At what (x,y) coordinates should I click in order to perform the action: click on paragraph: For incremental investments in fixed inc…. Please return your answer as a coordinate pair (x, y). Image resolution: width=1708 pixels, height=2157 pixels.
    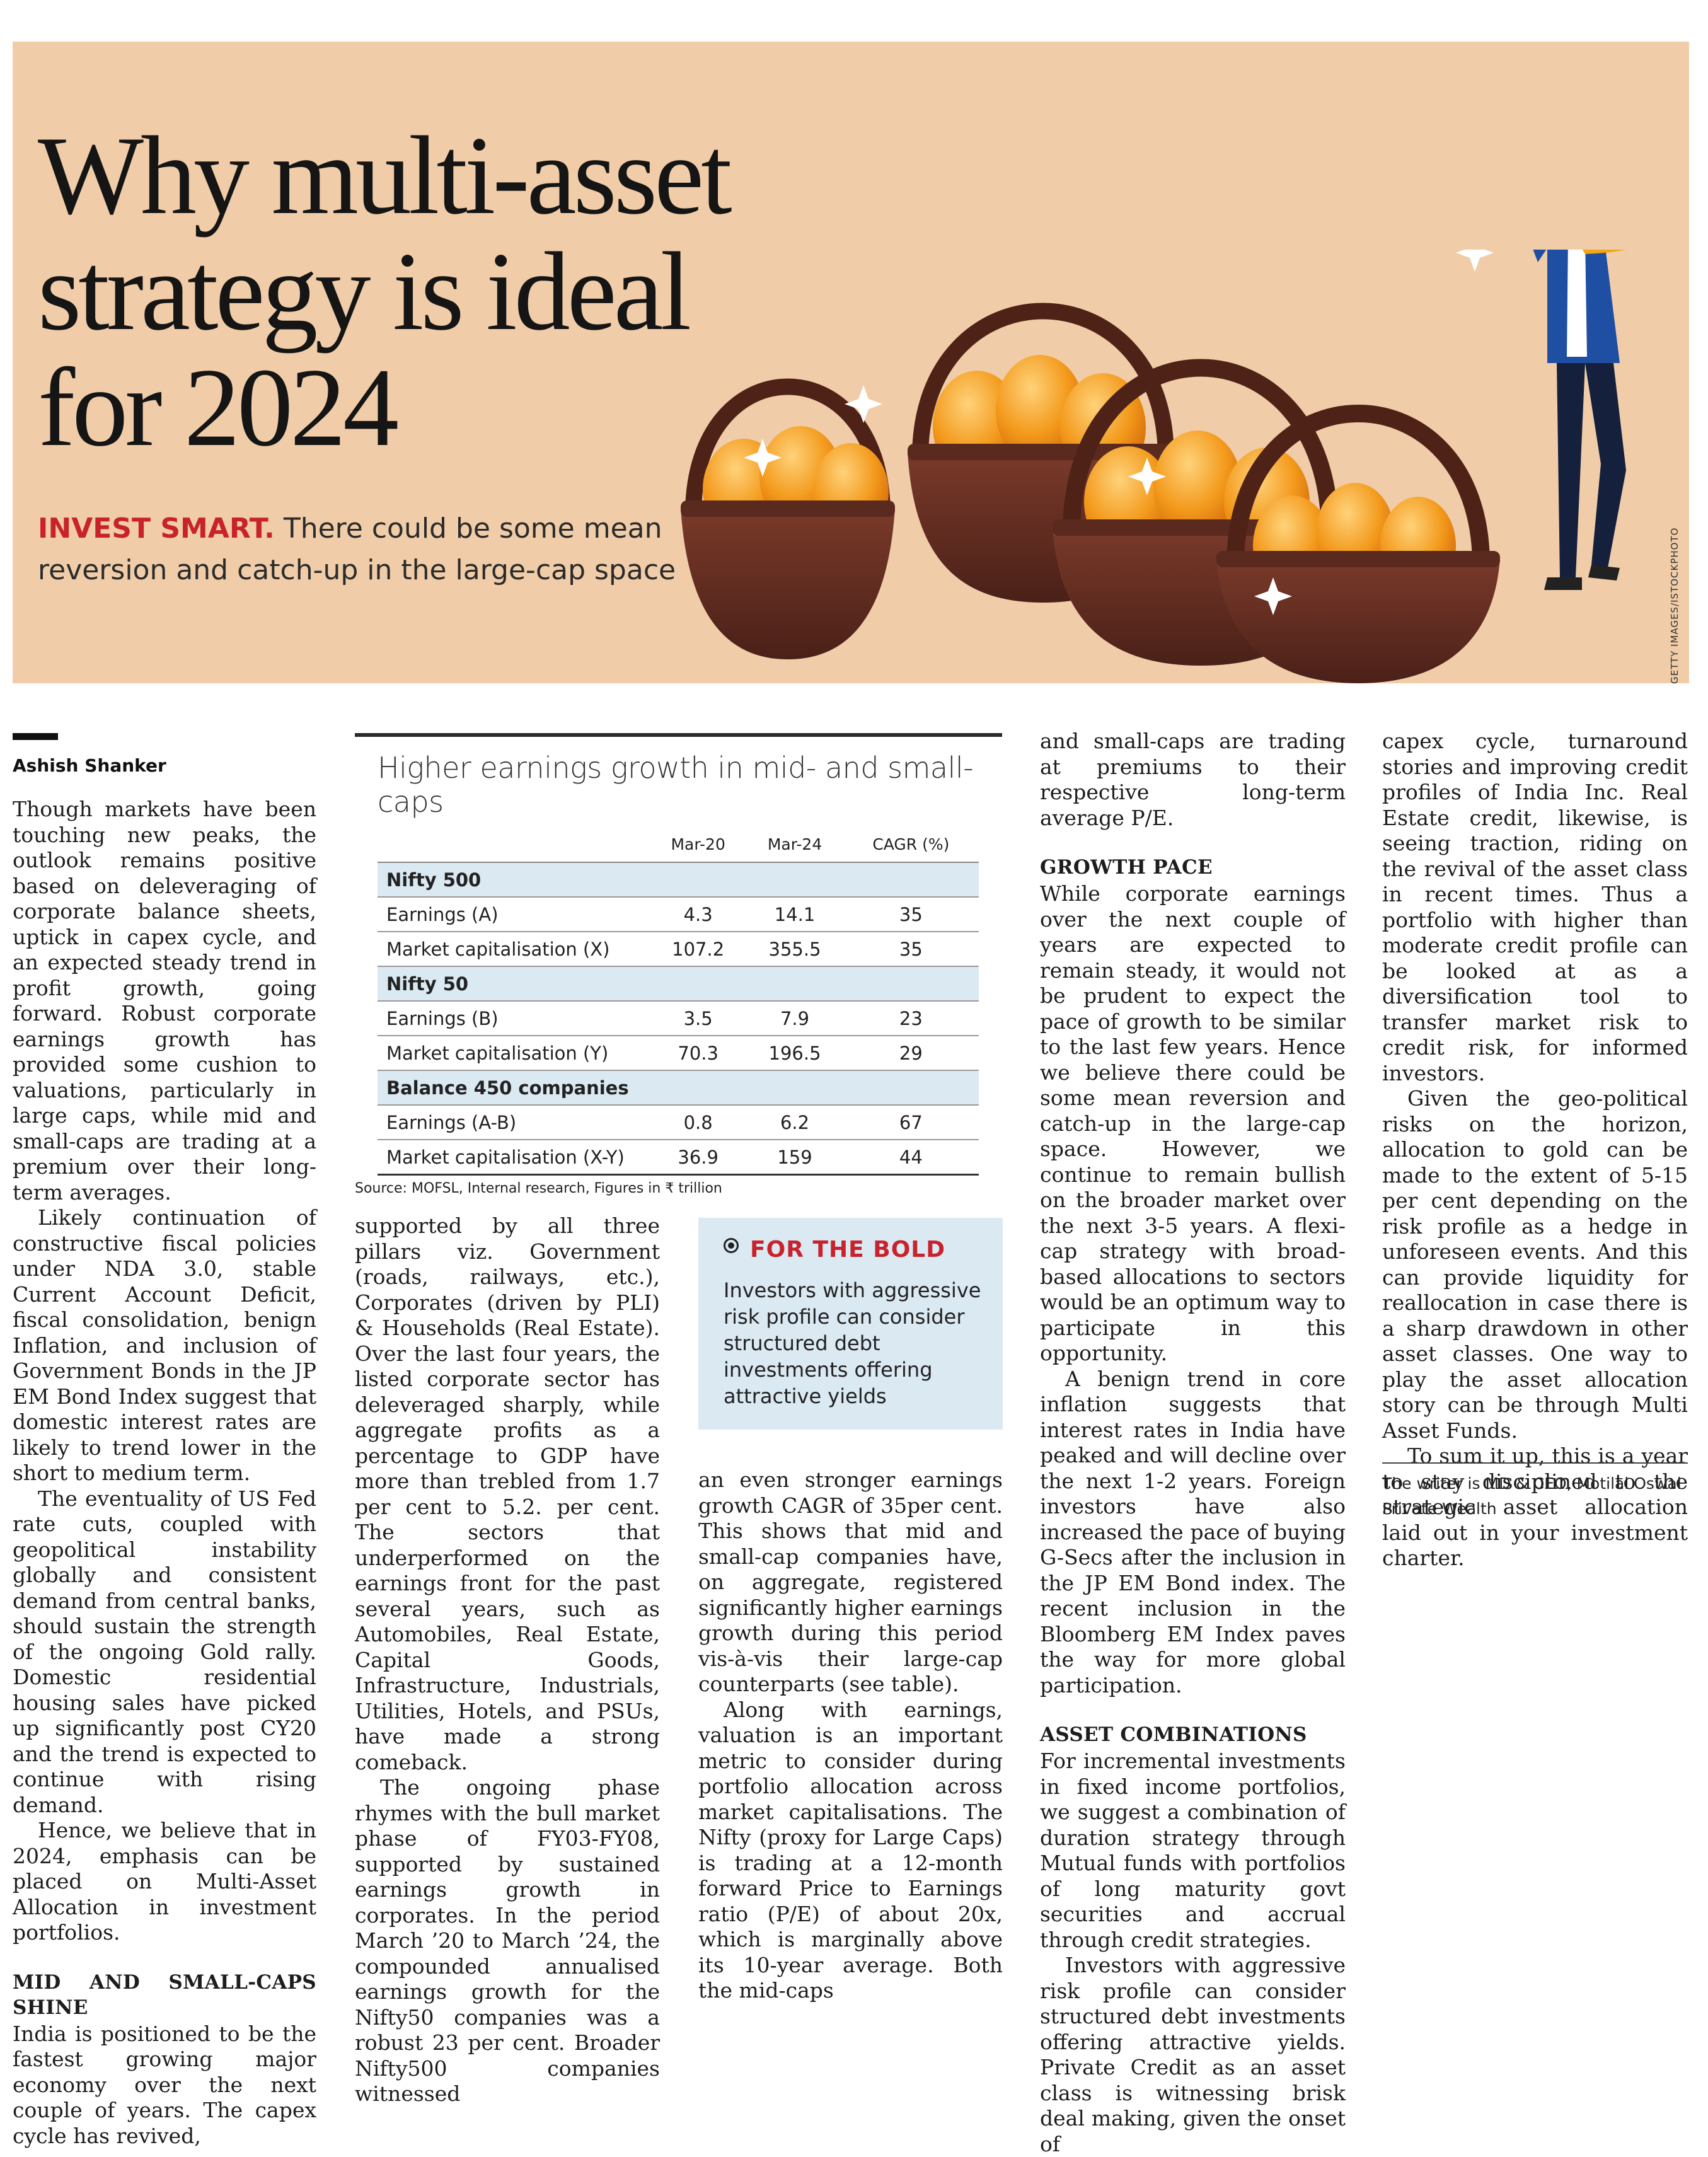
    Looking at the image, I should click on (1193, 1850).